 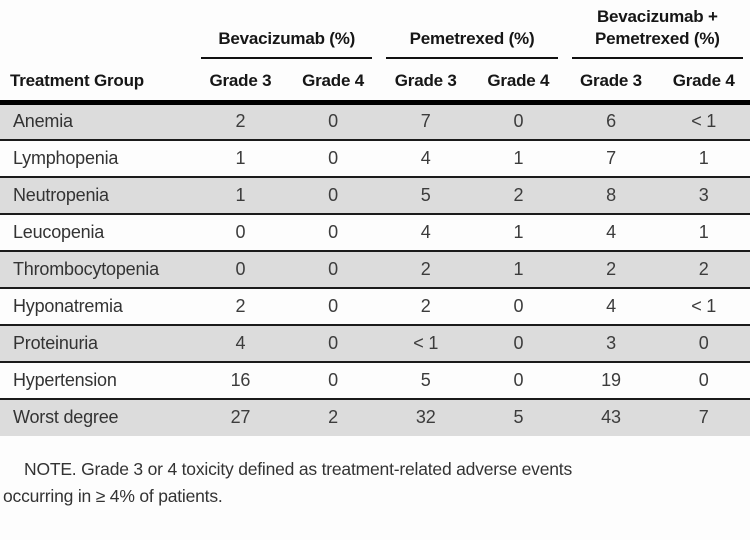 I want to click on cell: 19, so click(x=611, y=379).